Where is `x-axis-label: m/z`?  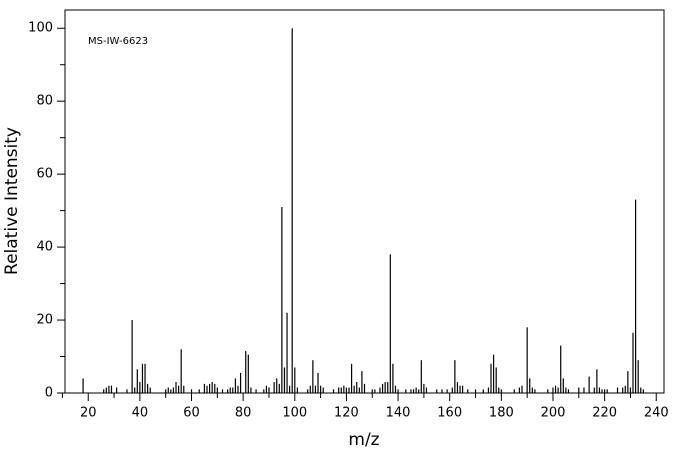
x-axis-label: m/z is located at coordinates (363, 440).